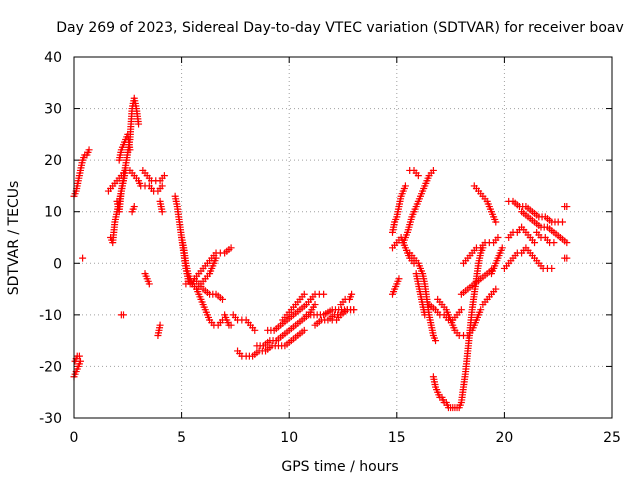 The height and width of the screenshot is (485, 640). I want to click on series-arc53, so click(566, 258).